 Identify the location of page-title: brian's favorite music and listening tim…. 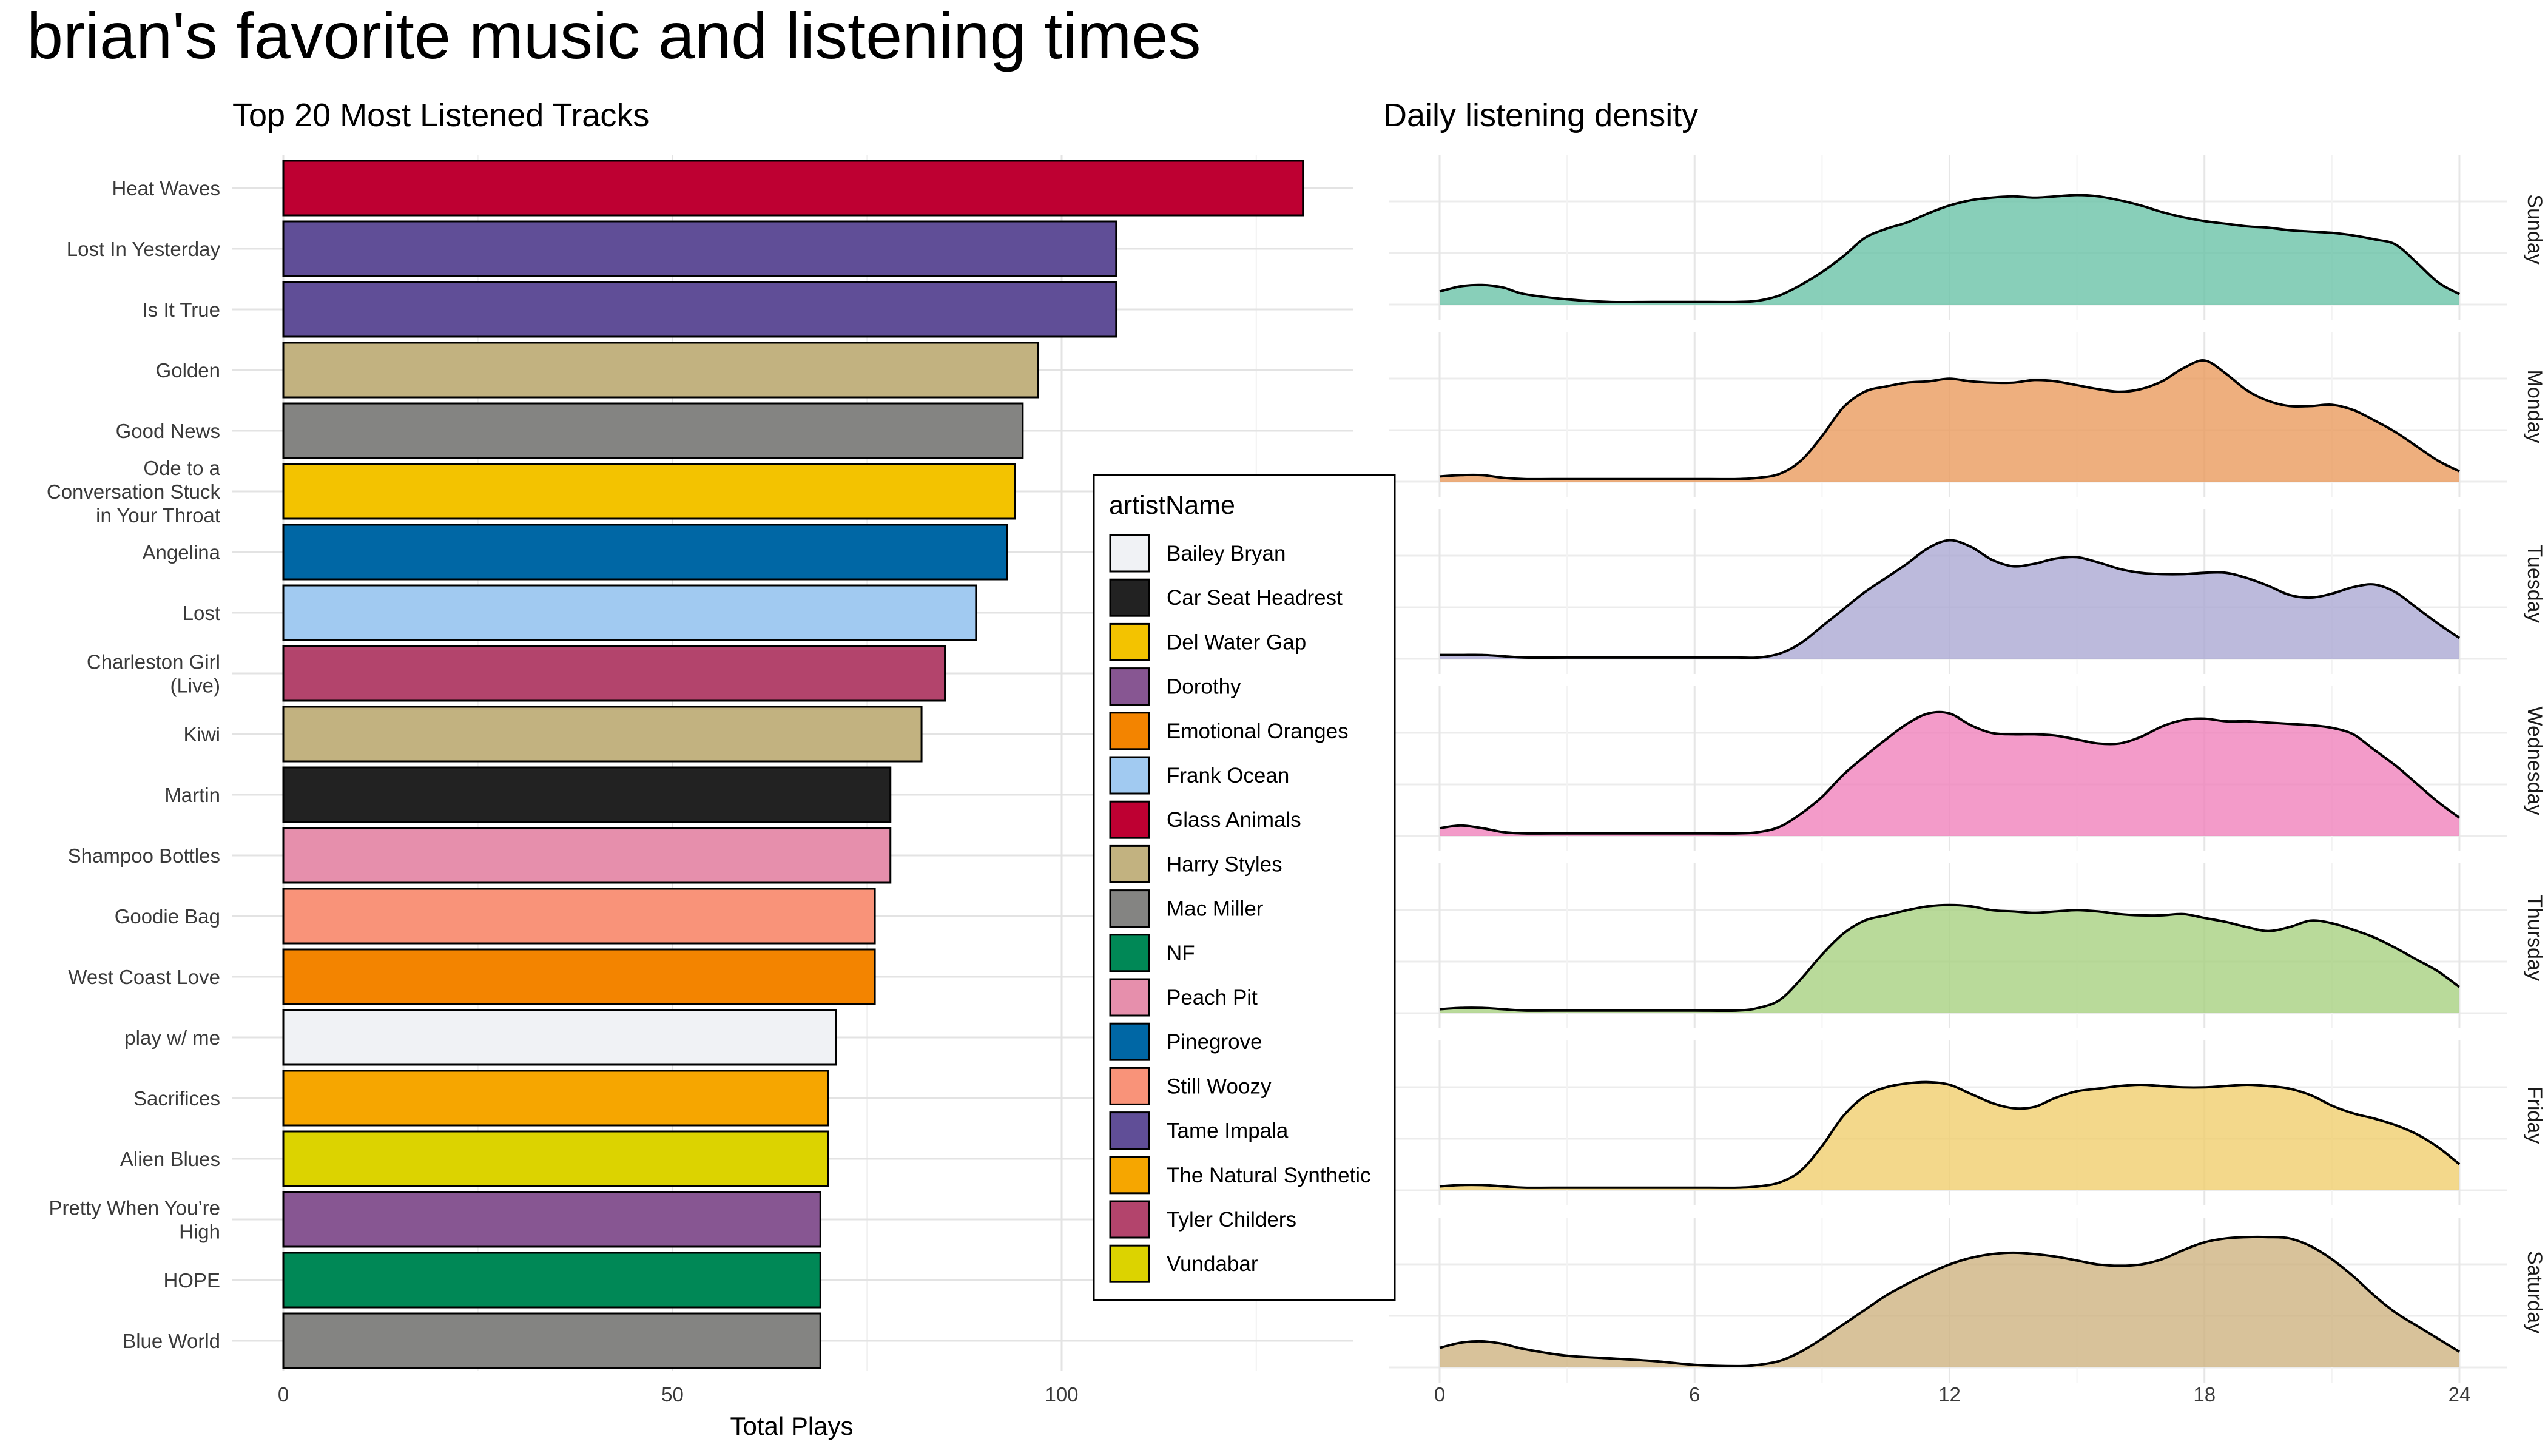
(614, 36).